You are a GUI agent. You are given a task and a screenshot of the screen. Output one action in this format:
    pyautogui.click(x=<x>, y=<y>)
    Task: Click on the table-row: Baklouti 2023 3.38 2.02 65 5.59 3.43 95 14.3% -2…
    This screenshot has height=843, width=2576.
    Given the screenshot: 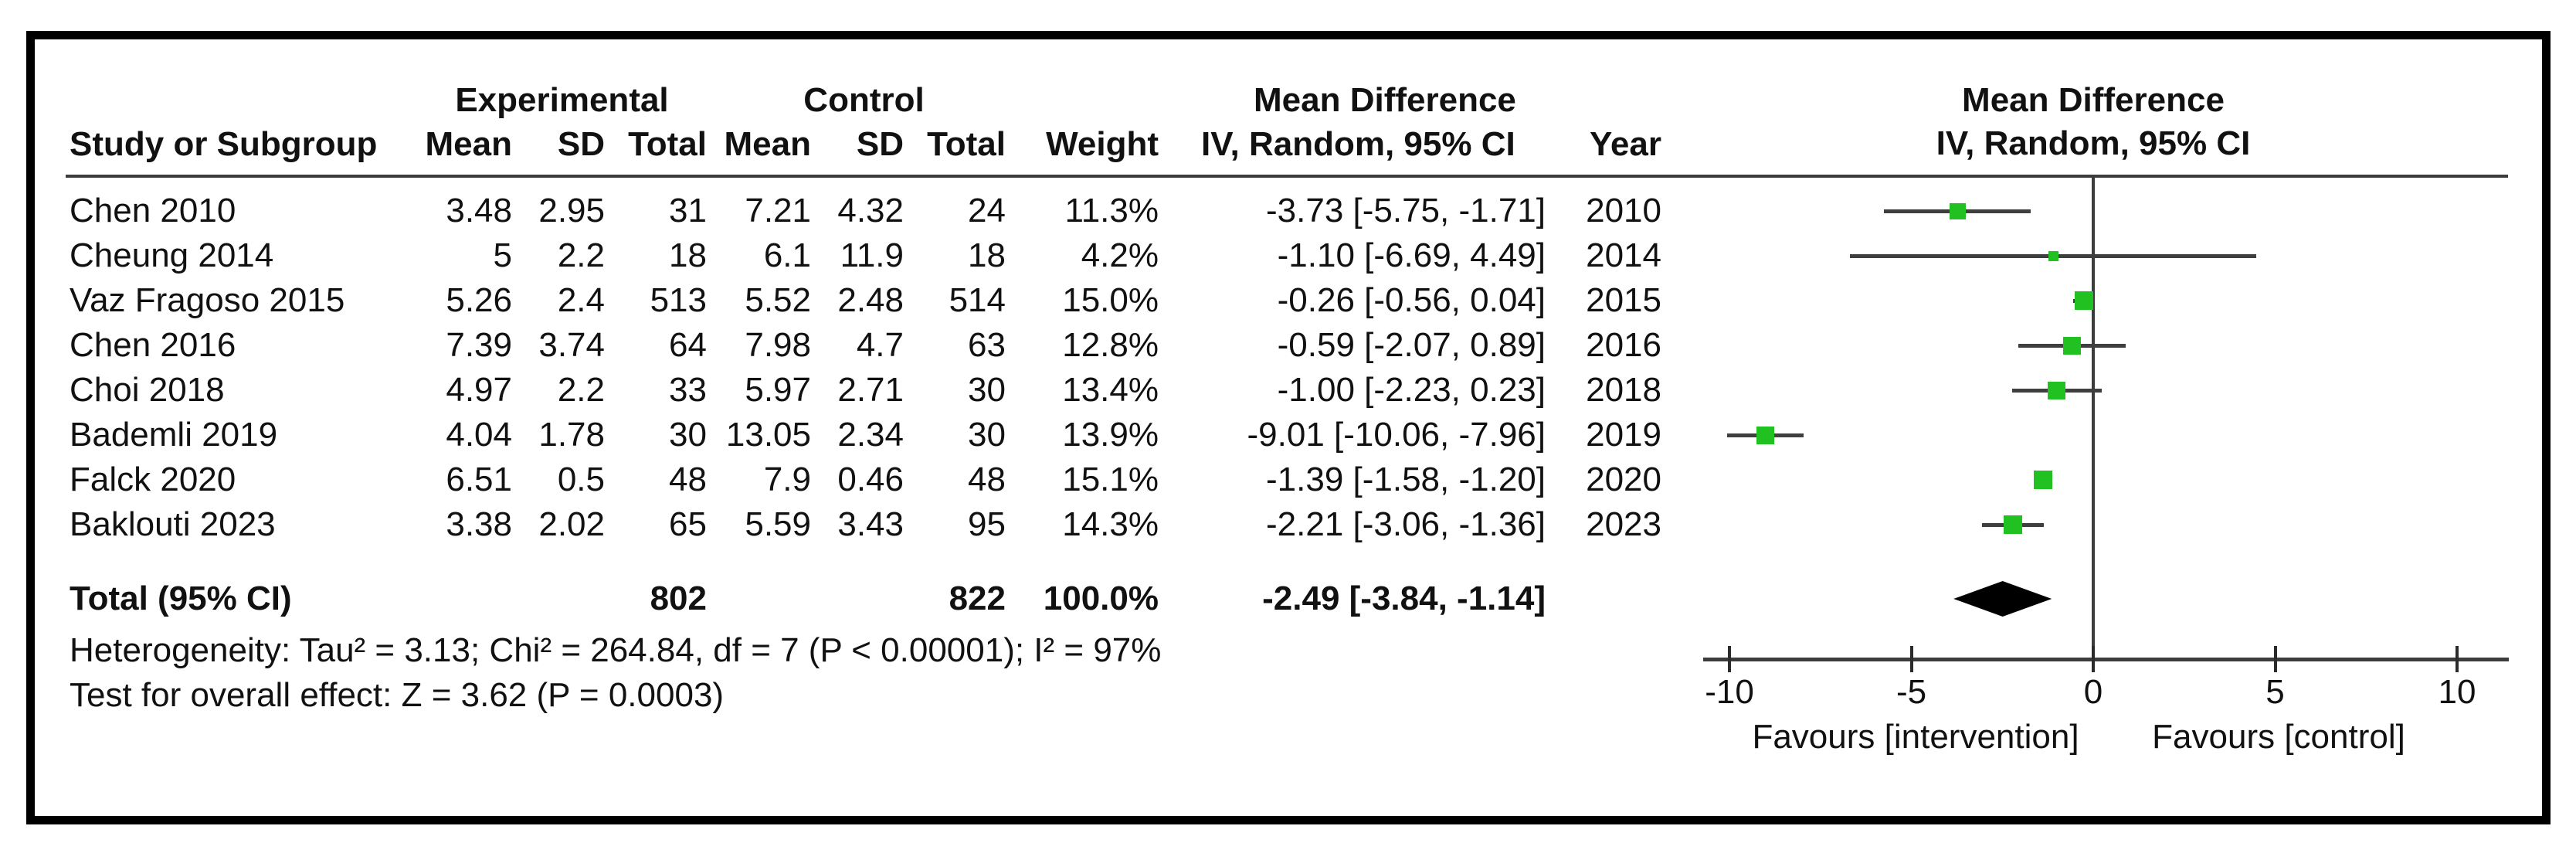 What is the action you would take?
    pyautogui.click(x=854, y=524)
    